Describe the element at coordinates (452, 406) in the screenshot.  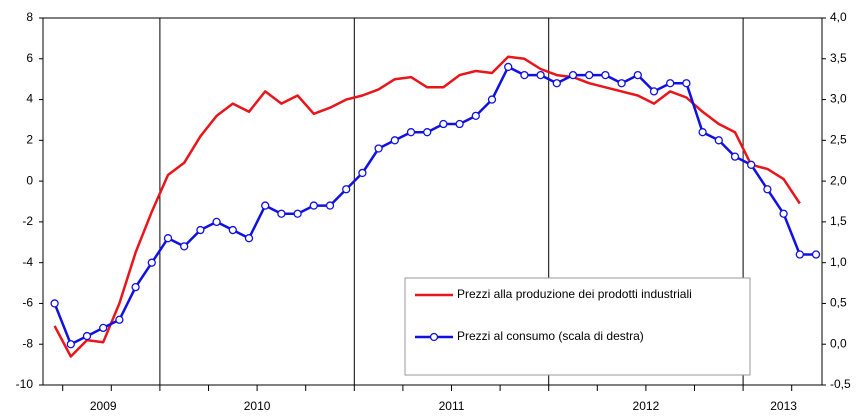
I see `x-year-label: 2011` at that location.